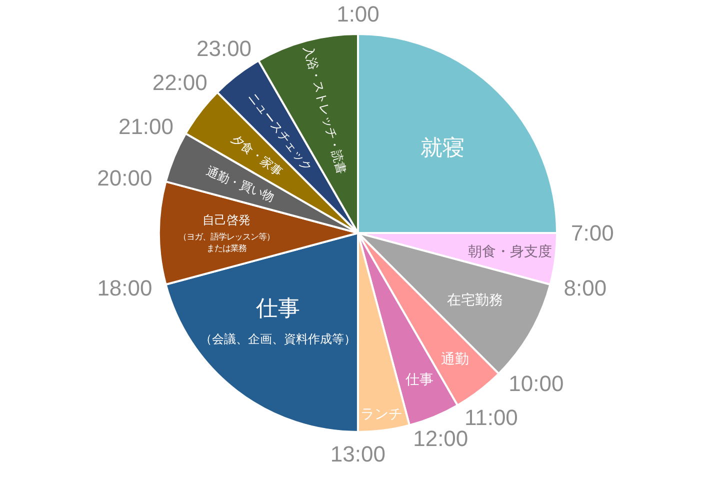 This screenshot has width=720, height=480. I want to click on text: 1:00, so click(358, 14).